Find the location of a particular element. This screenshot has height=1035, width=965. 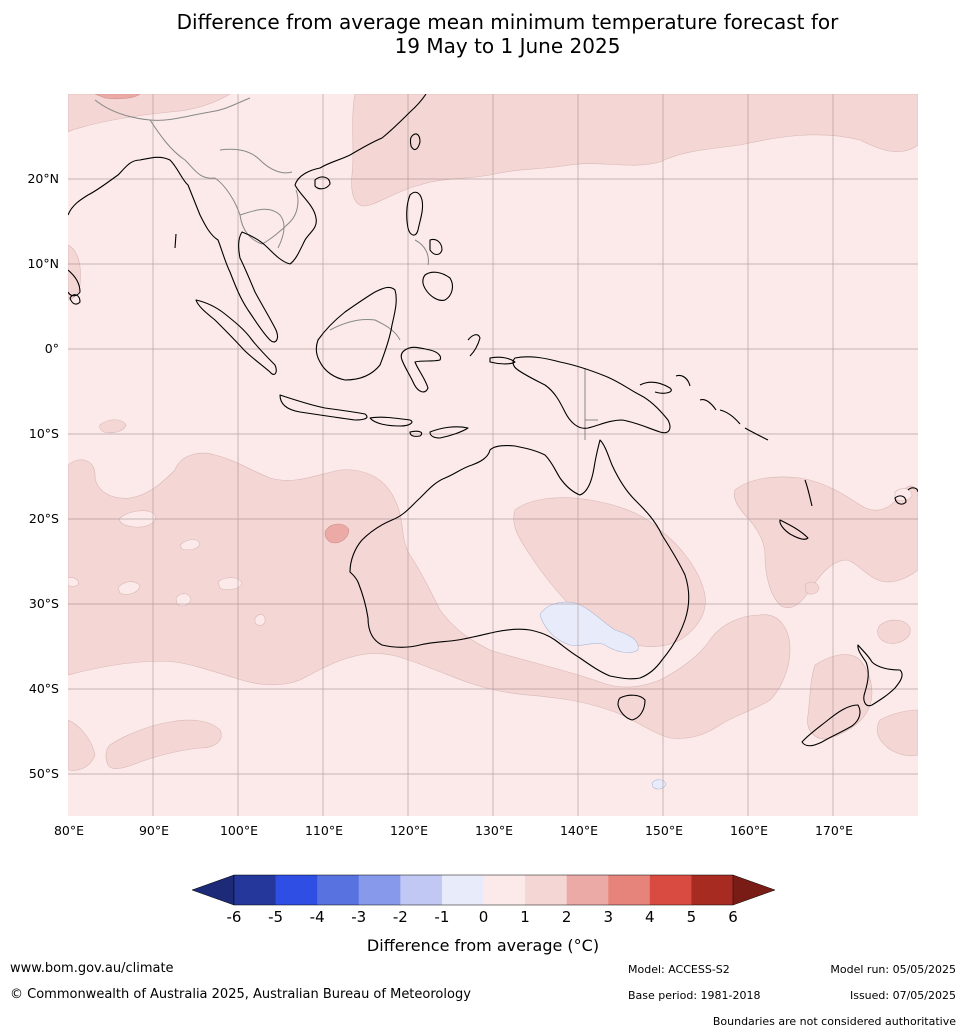

base-period-text: Base period: 1981-2018 is located at coordinates (694, 995).